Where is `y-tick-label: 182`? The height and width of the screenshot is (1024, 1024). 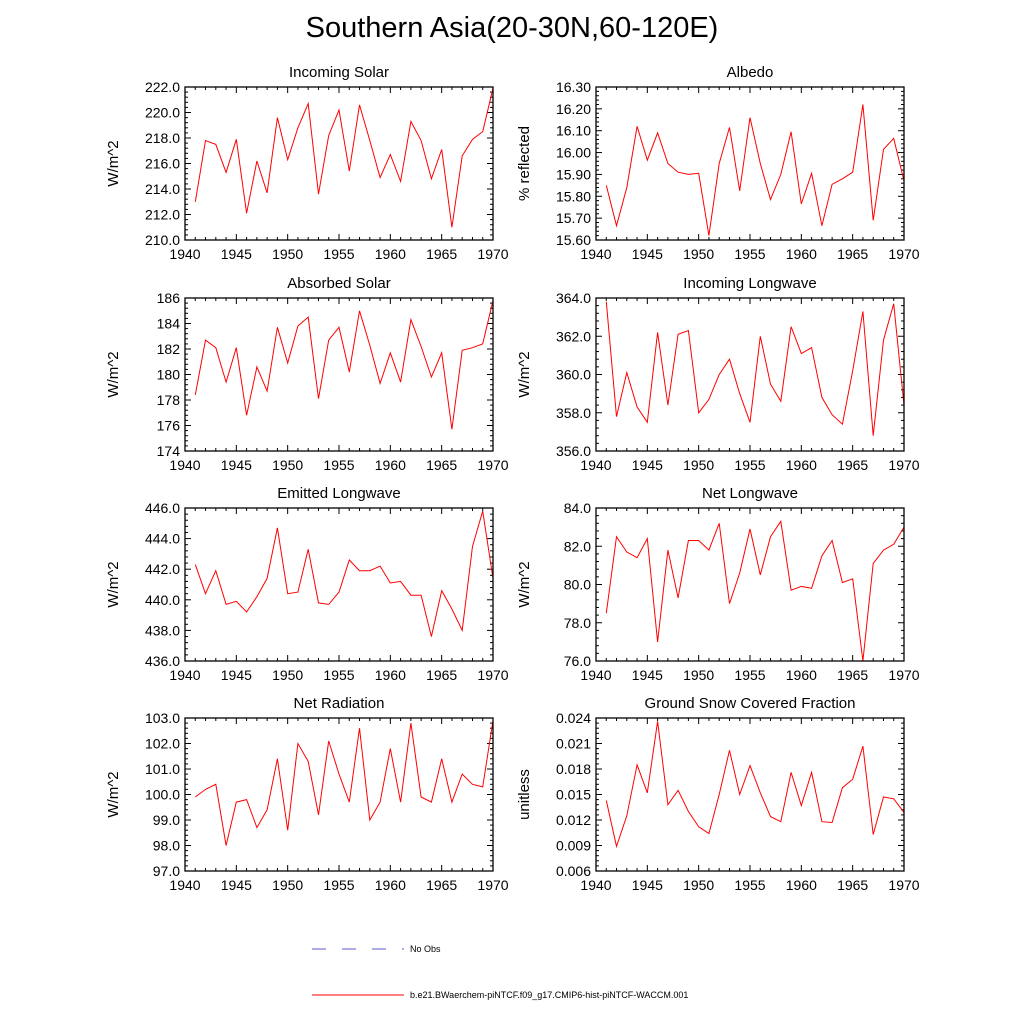 y-tick-label: 182 is located at coordinates (169, 349).